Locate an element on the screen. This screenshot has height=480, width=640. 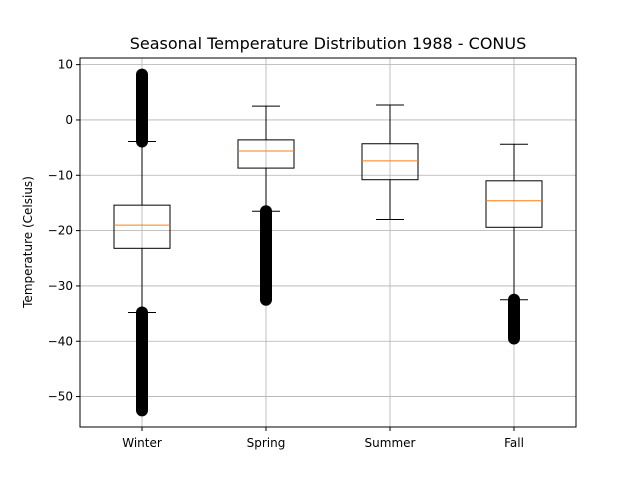
box-winter is located at coordinates (142, 242).